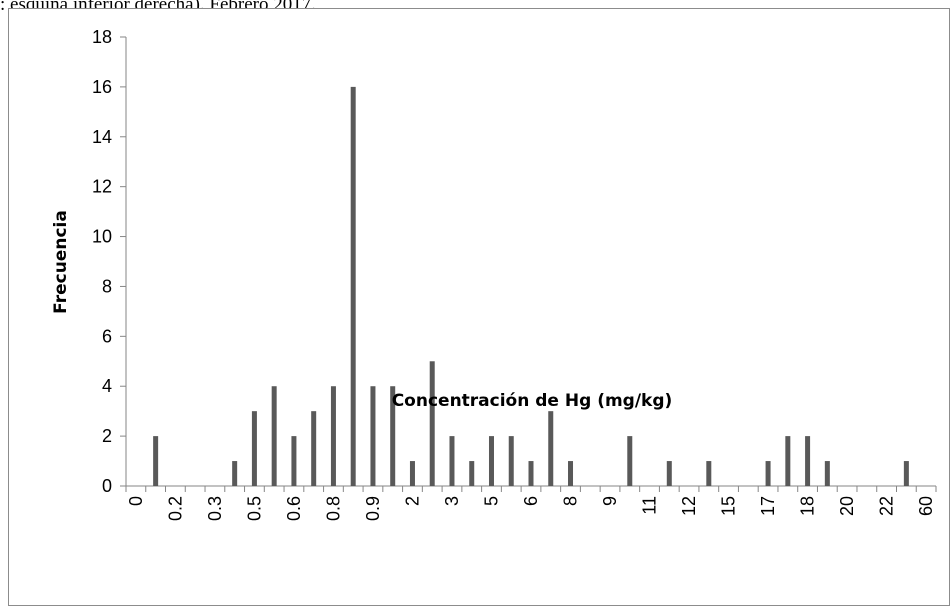 The image size is (952, 609). I want to click on x-tick-label: 20, so click(847, 506).